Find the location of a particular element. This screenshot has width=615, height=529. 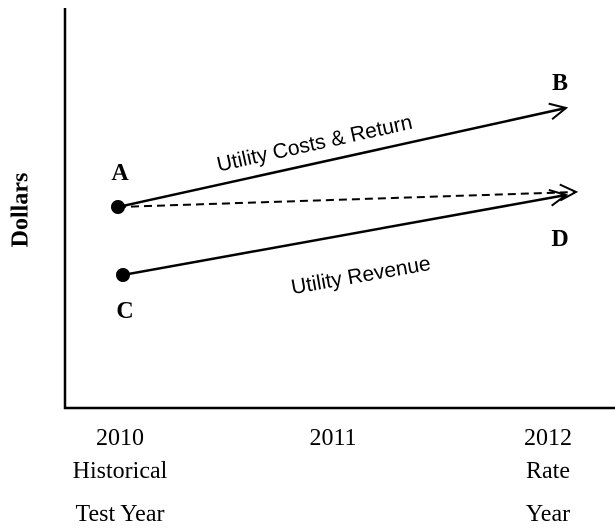

x-tick-caption: Year is located at coordinates (548, 514).